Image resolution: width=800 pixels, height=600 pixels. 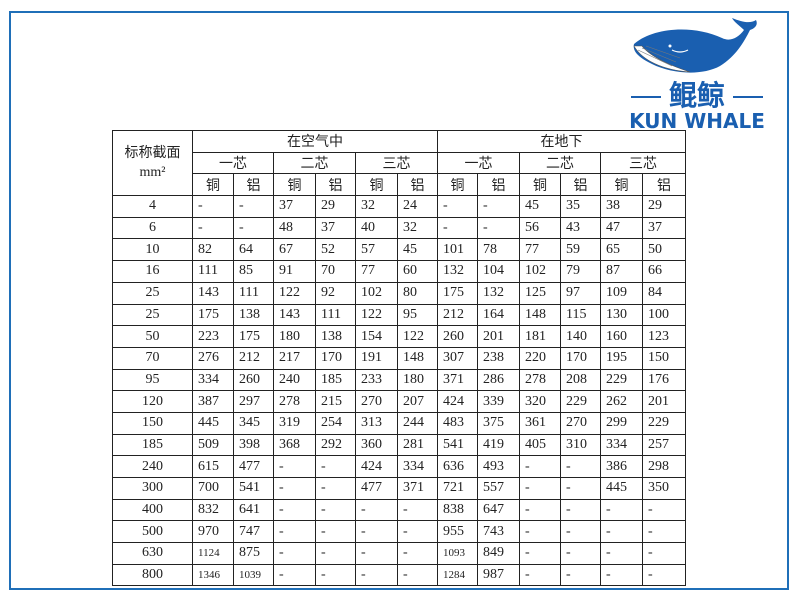 What do you see at coordinates (399, 271) in the screenshot?
I see `table-row: 16 111 85 91 70 77 60 132 104 102 79 87 66` at bounding box center [399, 271].